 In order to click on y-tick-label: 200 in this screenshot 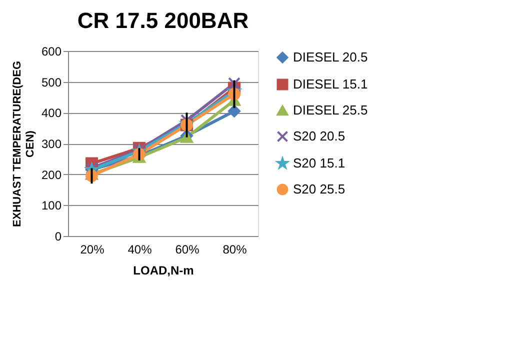, I will do `click(51, 175)`.